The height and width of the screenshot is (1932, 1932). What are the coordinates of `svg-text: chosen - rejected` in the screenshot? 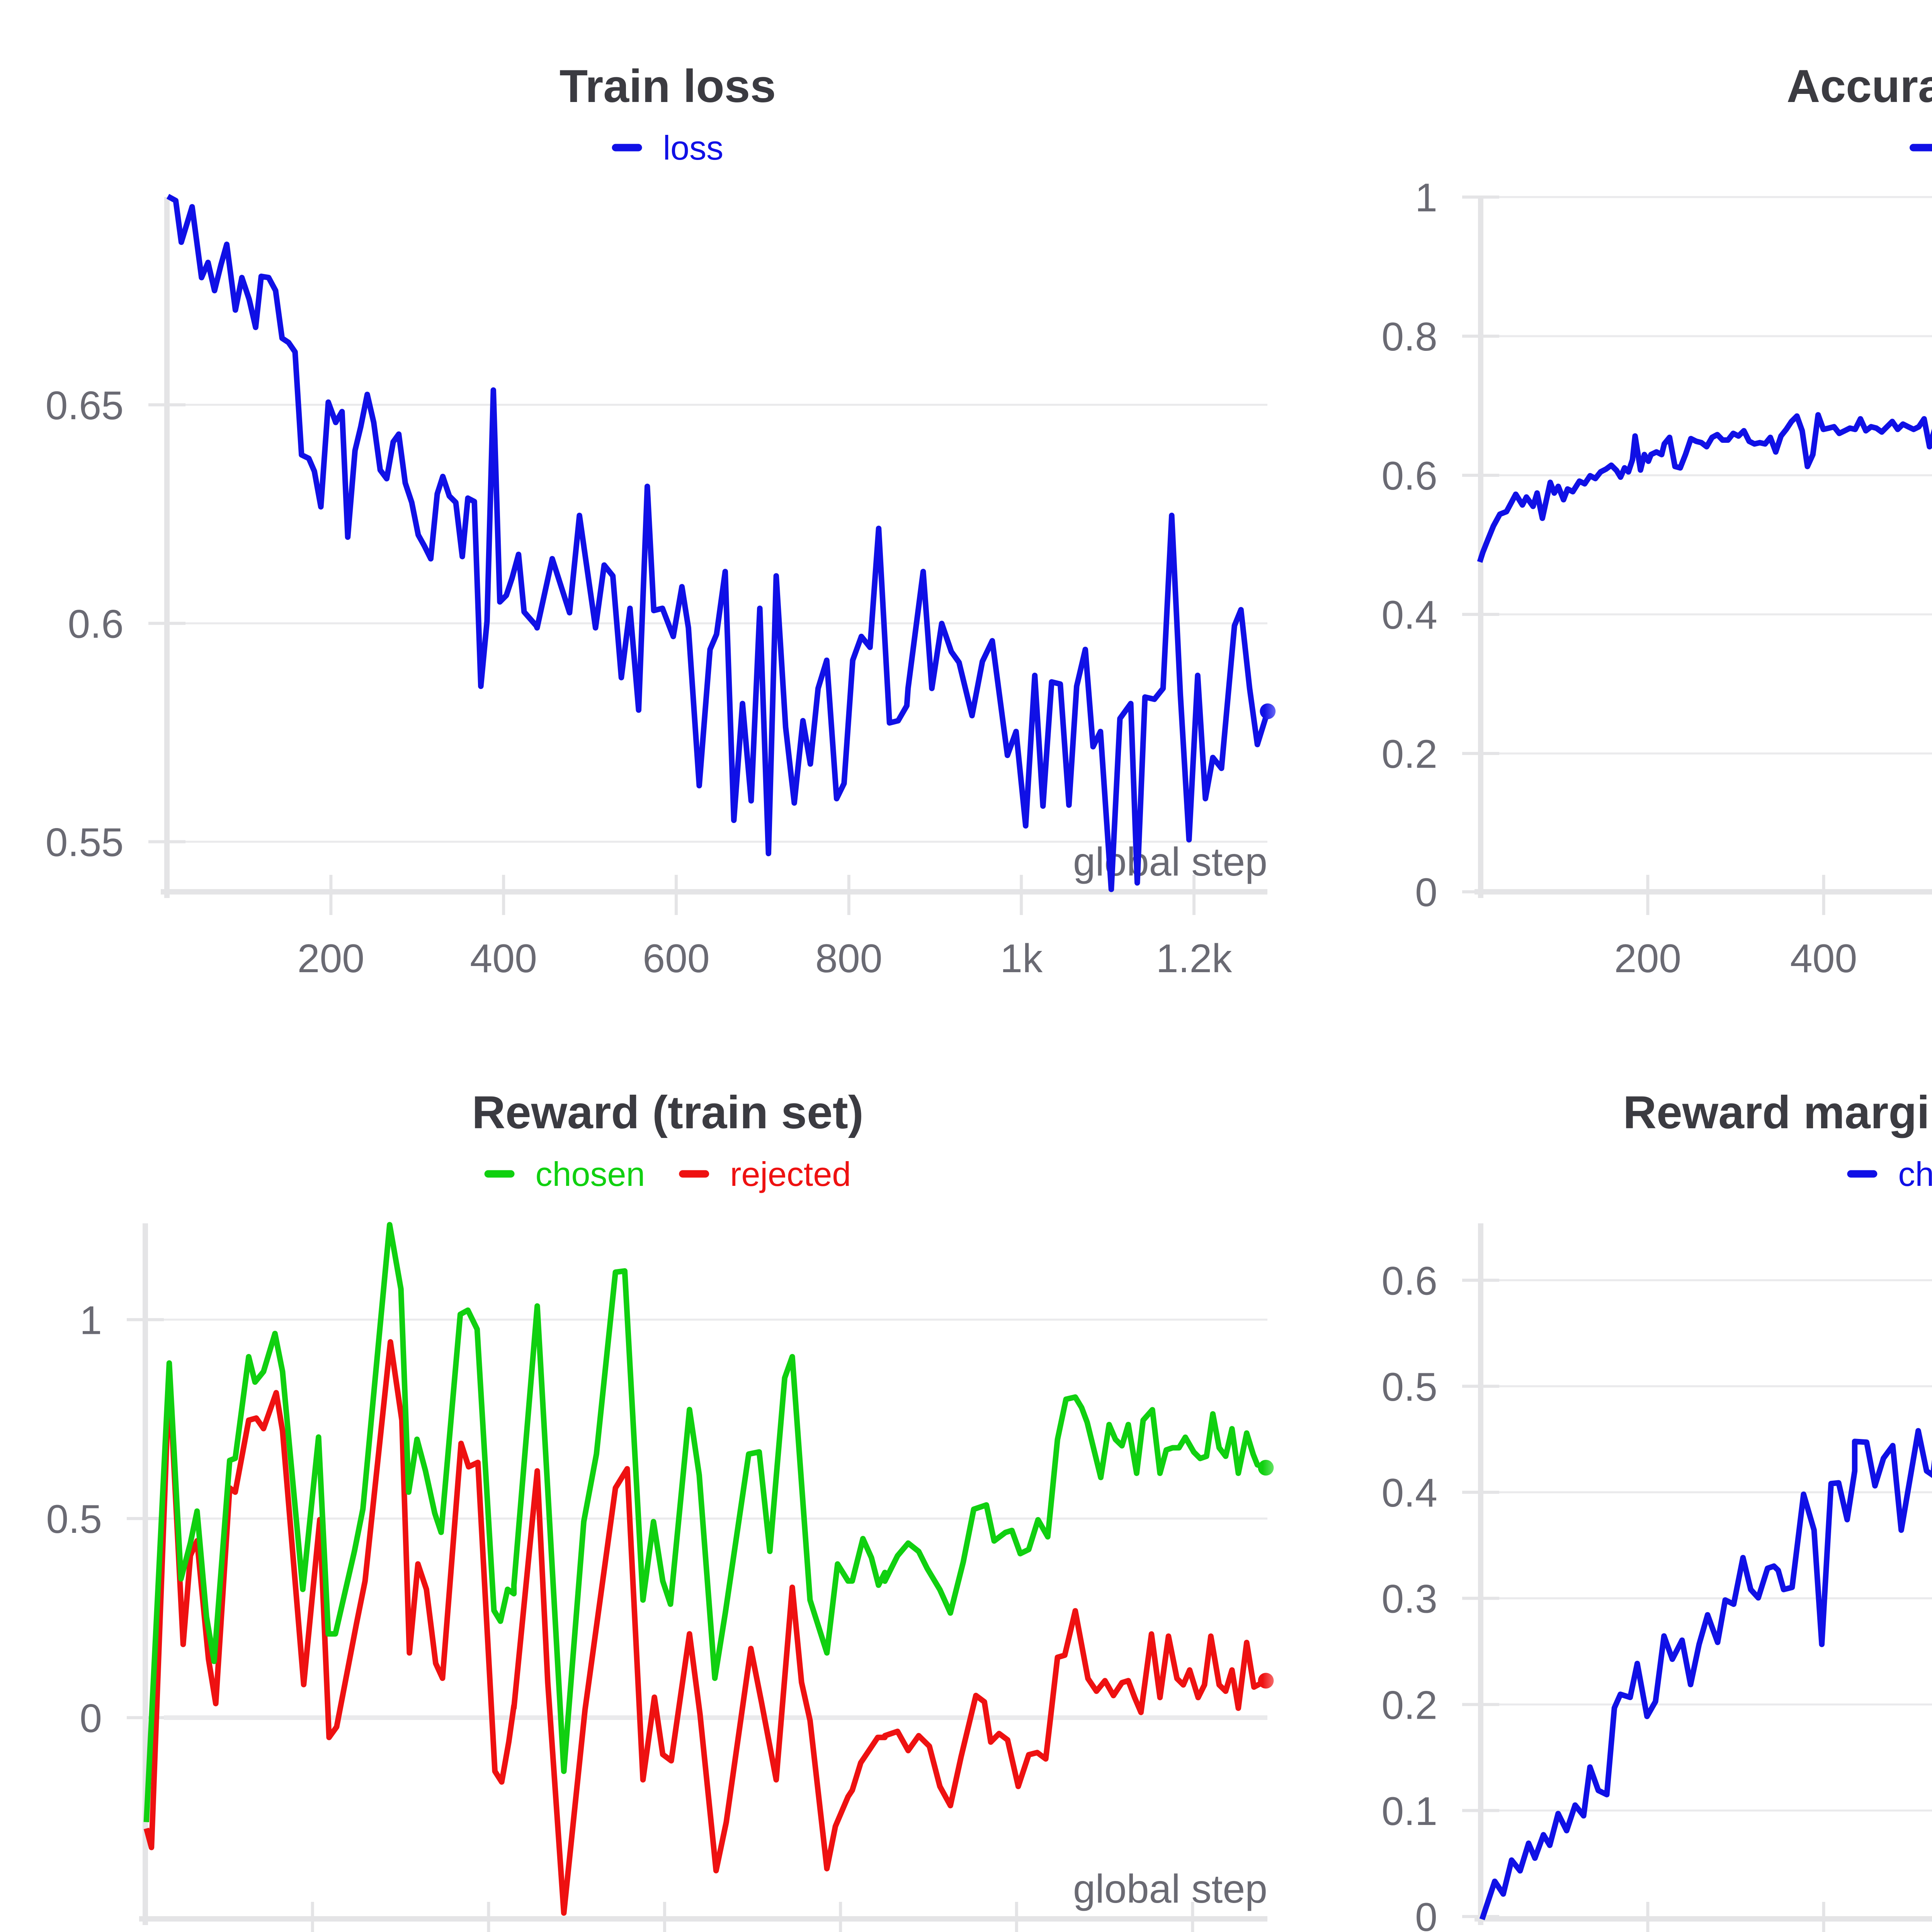 It's located at (1915, 1174).